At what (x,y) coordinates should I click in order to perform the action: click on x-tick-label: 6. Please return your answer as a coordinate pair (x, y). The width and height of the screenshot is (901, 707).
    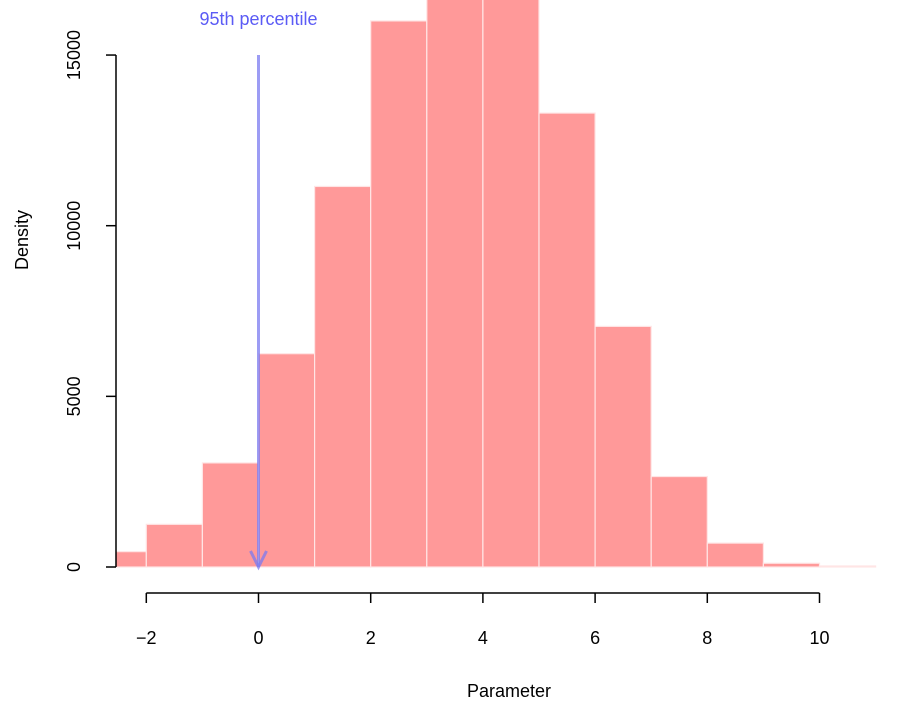
    Looking at the image, I should click on (595, 638).